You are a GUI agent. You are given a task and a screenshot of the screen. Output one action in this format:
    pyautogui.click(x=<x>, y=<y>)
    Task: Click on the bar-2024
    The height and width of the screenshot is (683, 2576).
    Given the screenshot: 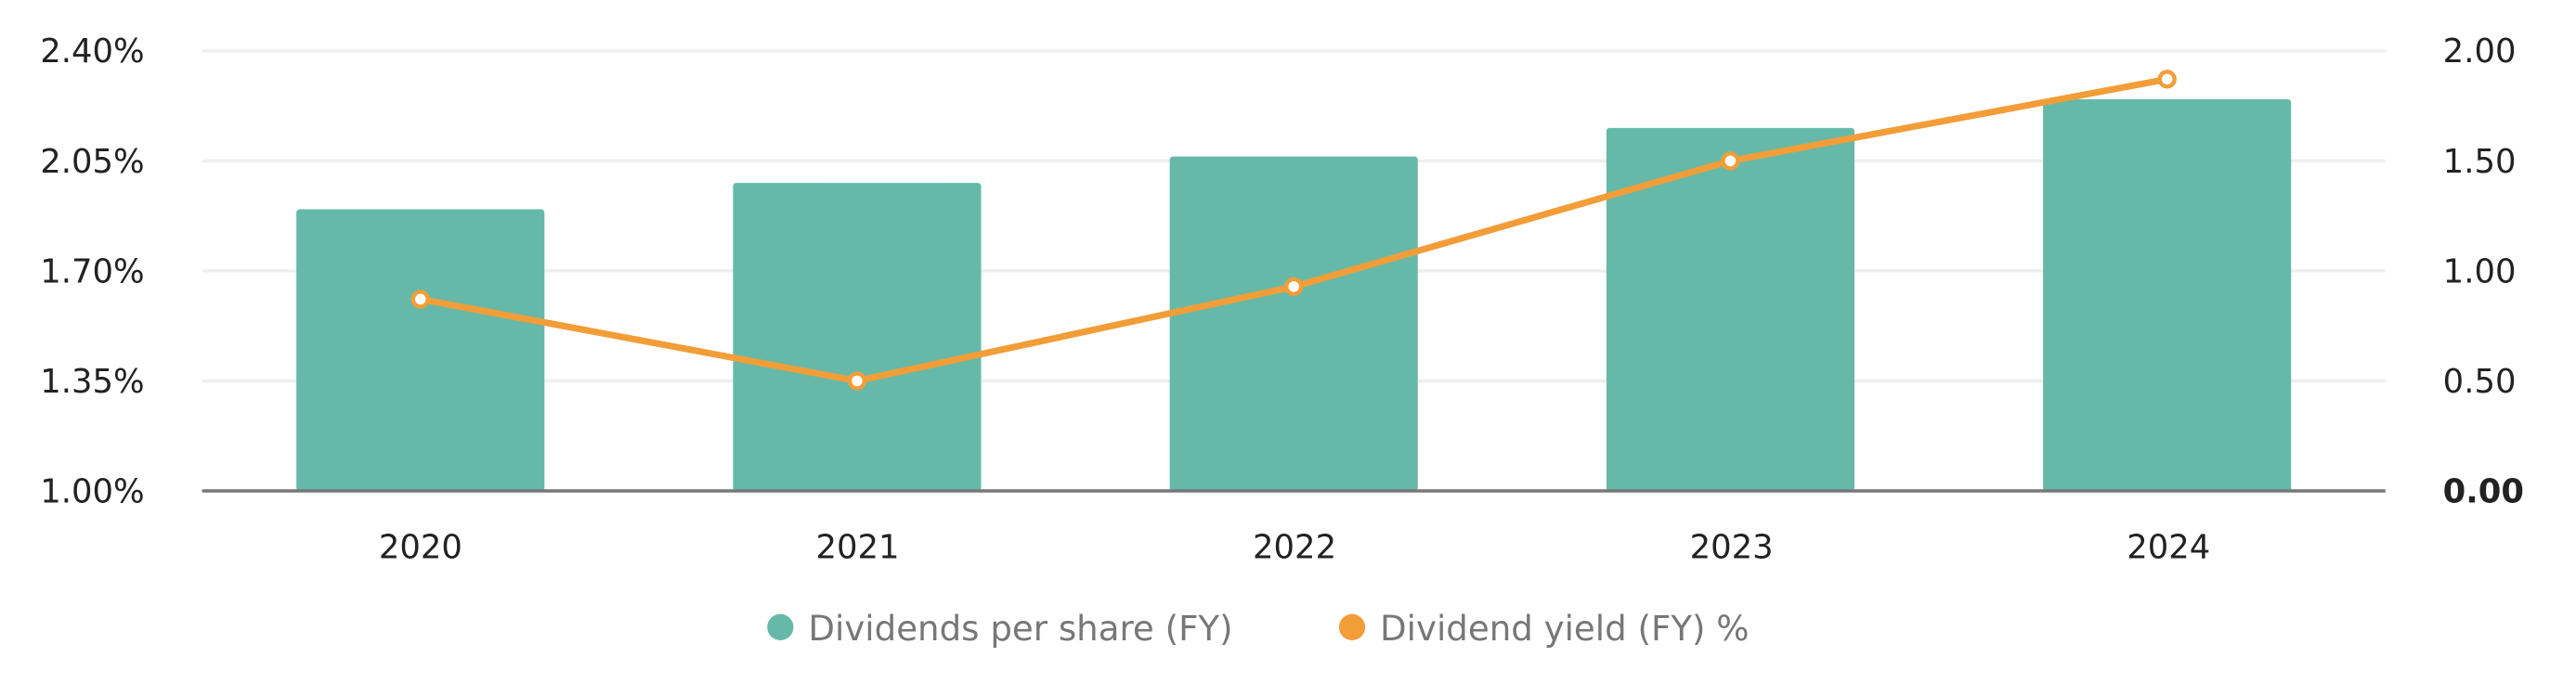 What is the action you would take?
    pyautogui.click(x=2167, y=295)
    